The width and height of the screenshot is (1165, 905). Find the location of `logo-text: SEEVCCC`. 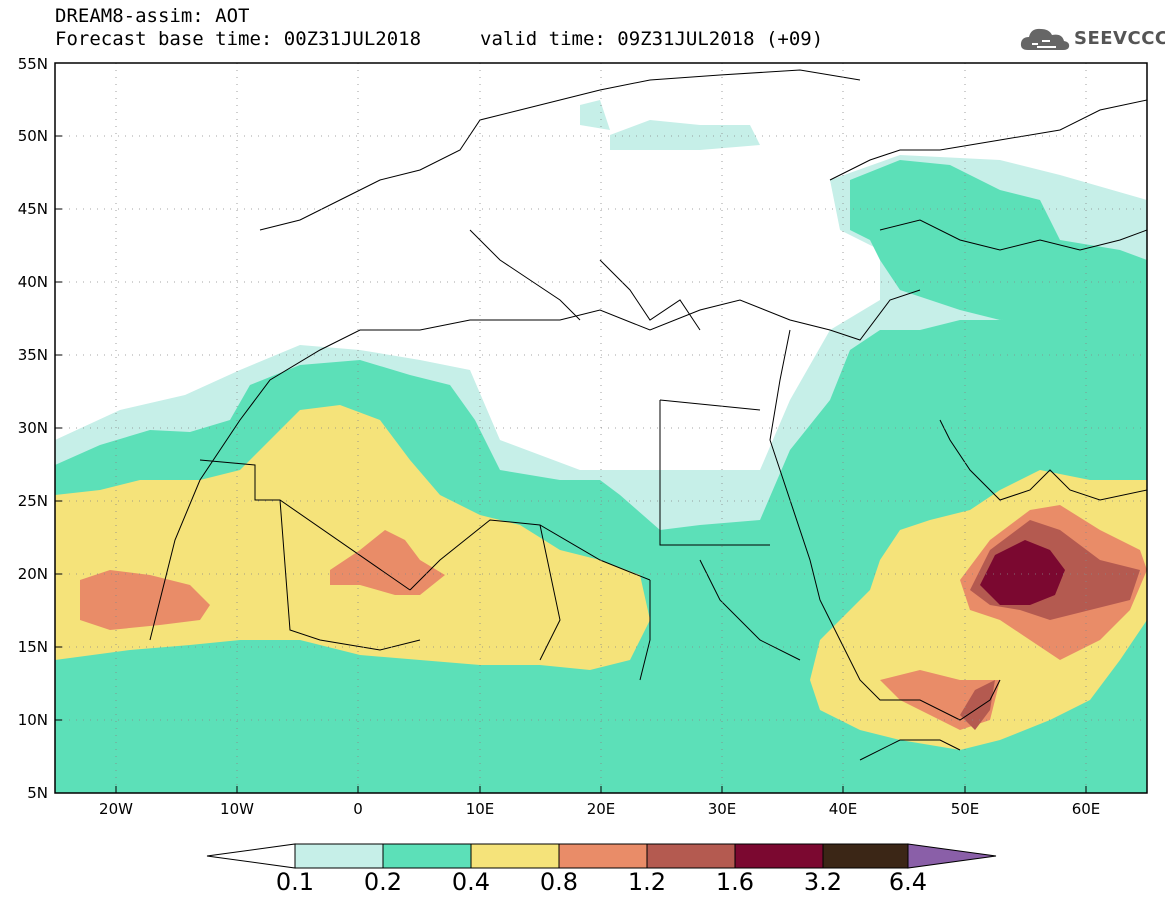

logo-text: SEEVCCC is located at coordinates (1119, 38).